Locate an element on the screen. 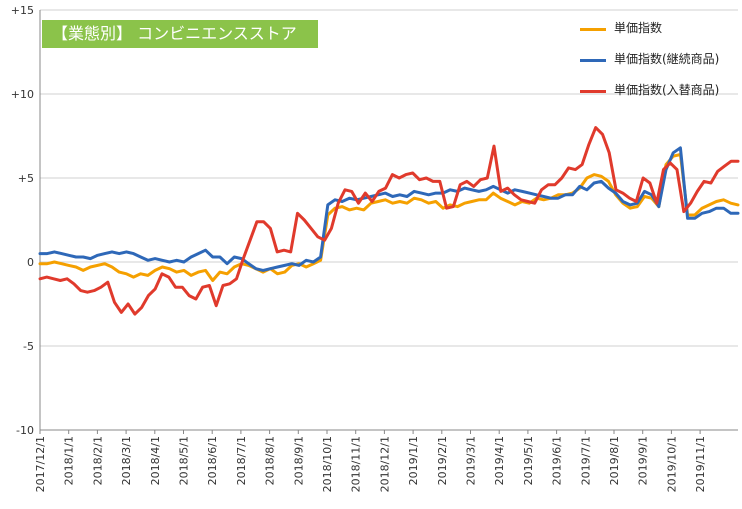  legend-swatch-continuing is located at coordinates (593, 60).